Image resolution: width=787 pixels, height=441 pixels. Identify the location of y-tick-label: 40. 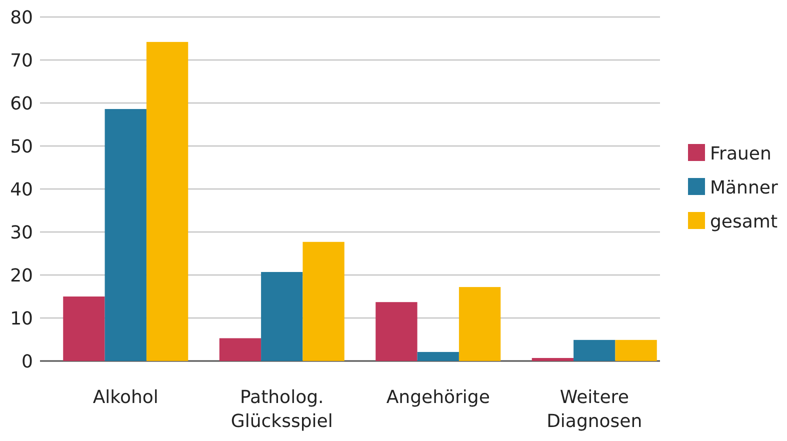
(21, 189).